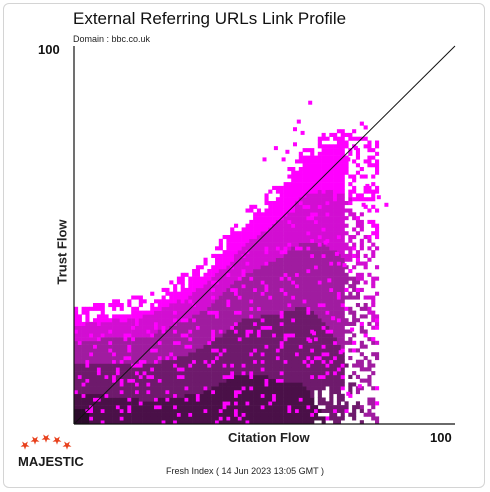  What do you see at coordinates (112, 39) in the screenshot?
I see `chart-subtitle: Domain : bbc.co.uk` at bounding box center [112, 39].